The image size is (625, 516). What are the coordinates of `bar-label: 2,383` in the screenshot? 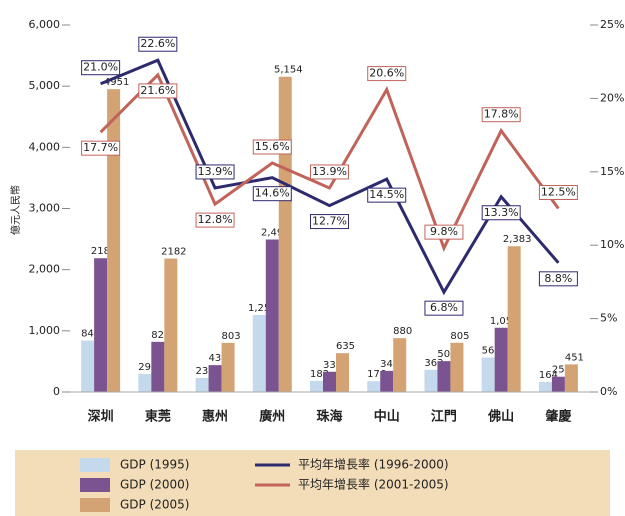 It's located at (517, 239).